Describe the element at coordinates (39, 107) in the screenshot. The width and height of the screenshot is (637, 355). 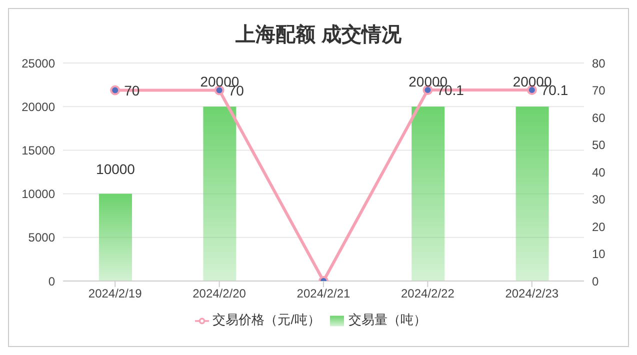
I see `y-tick-label: 20000` at that location.